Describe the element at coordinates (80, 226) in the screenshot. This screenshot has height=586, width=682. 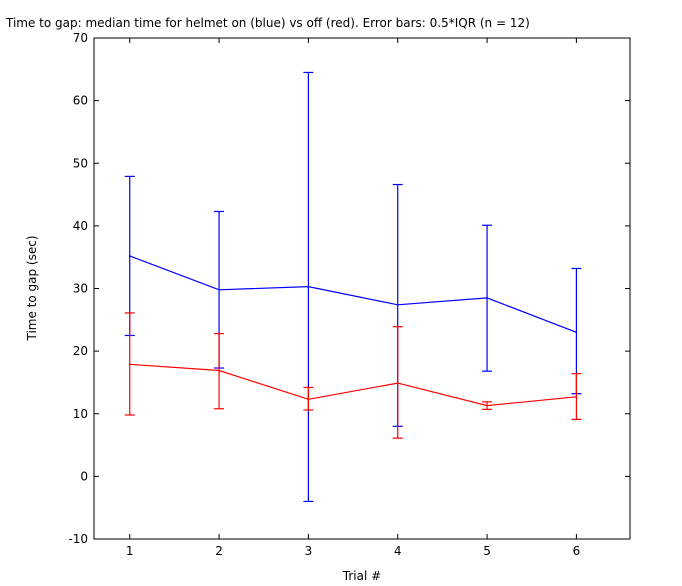
I see `y-tick-label: 40` at that location.